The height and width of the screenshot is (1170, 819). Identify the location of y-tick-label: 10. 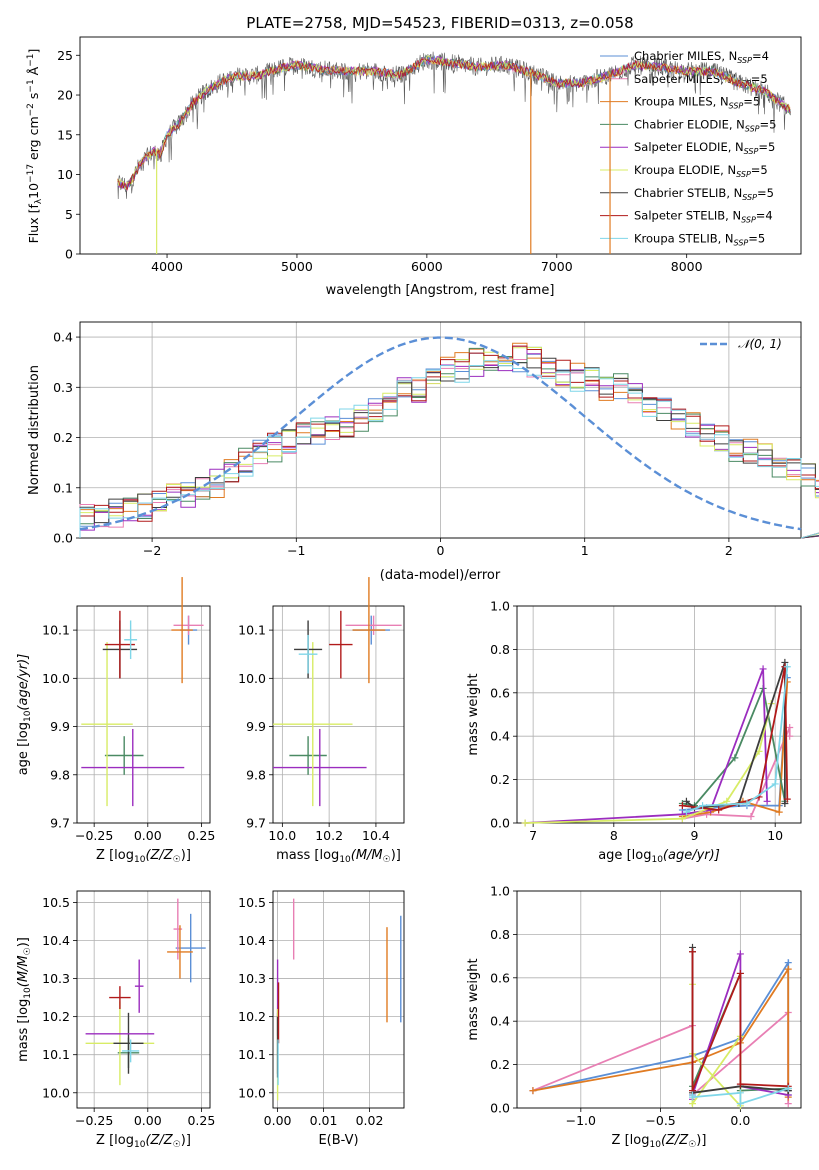
(65, 174).